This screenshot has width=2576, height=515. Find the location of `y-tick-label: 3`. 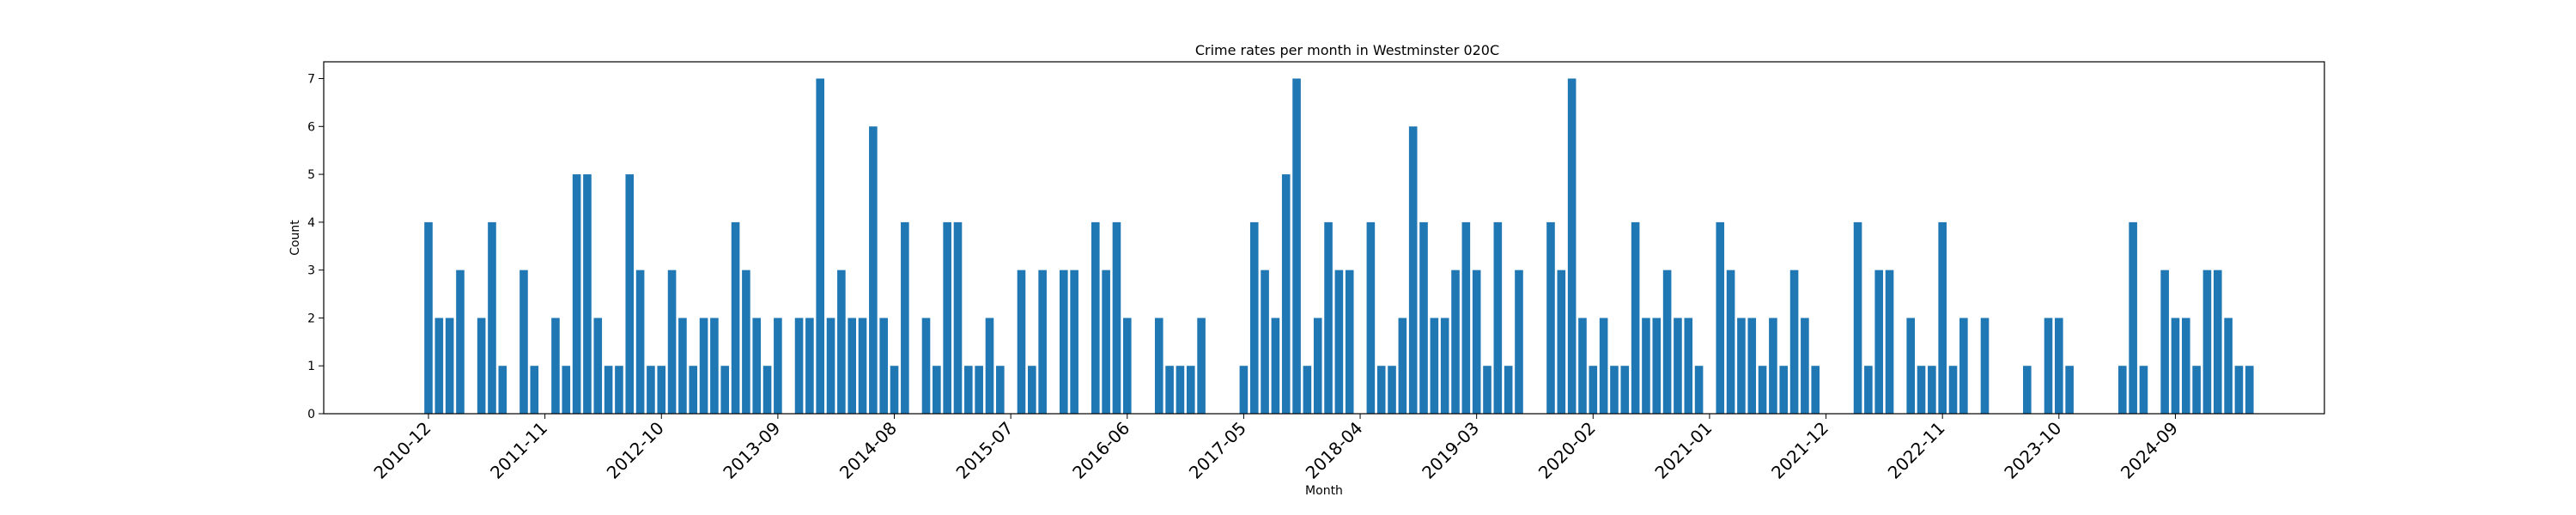

y-tick-label: 3 is located at coordinates (311, 271).